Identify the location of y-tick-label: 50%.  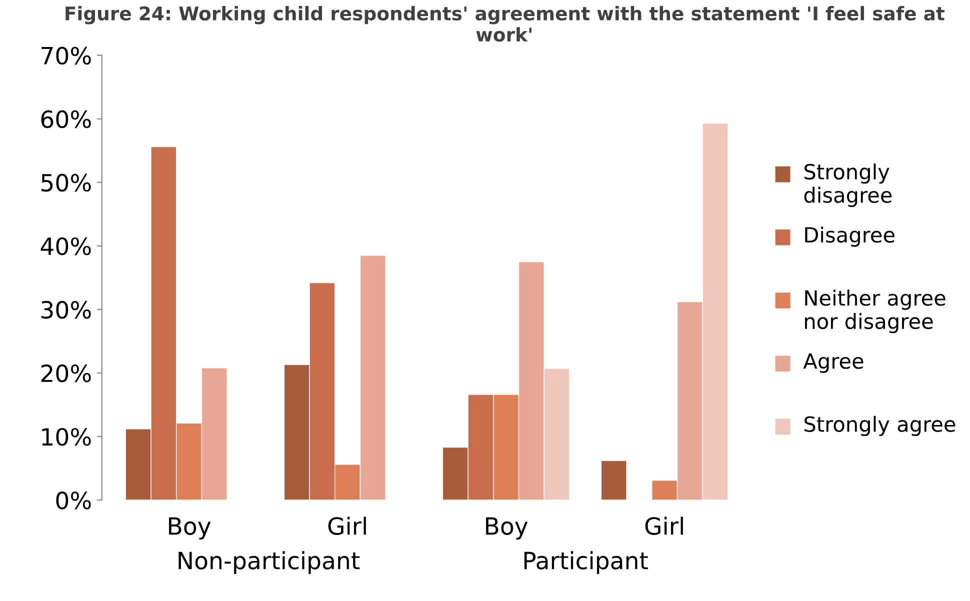
(66, 183).